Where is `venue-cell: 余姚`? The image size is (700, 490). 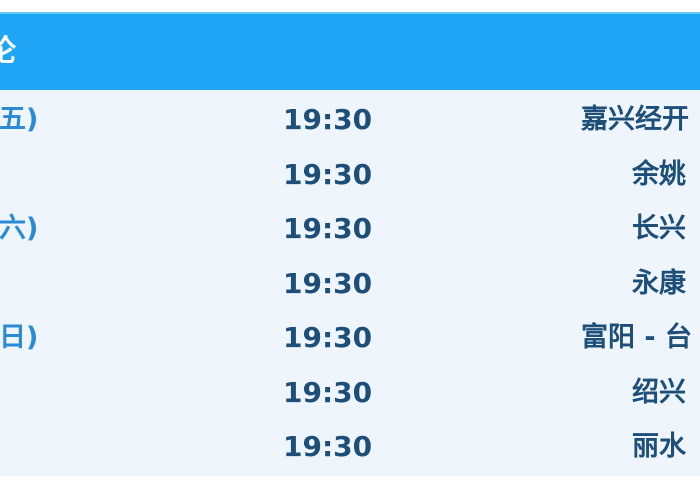
venue-cell: 余姚 is located at coordinates (659, 174).